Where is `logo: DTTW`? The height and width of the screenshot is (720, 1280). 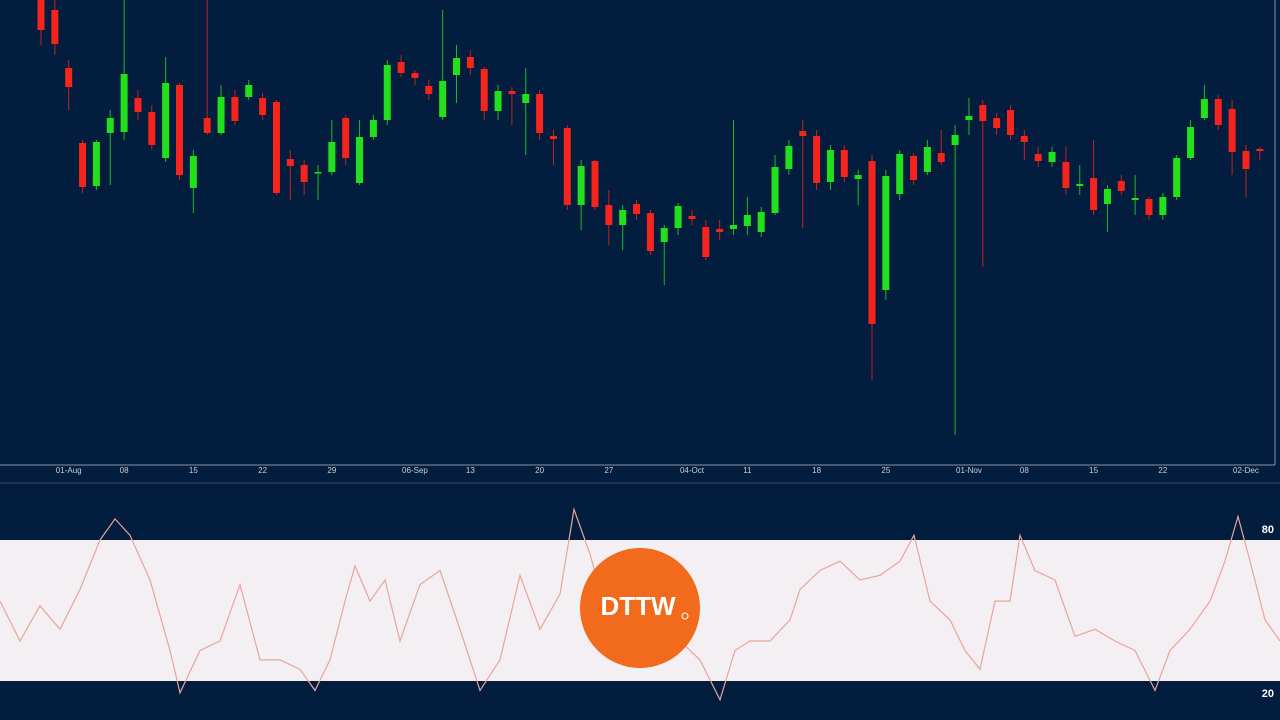 logo: DTTW is located at coordinates (640, 608).